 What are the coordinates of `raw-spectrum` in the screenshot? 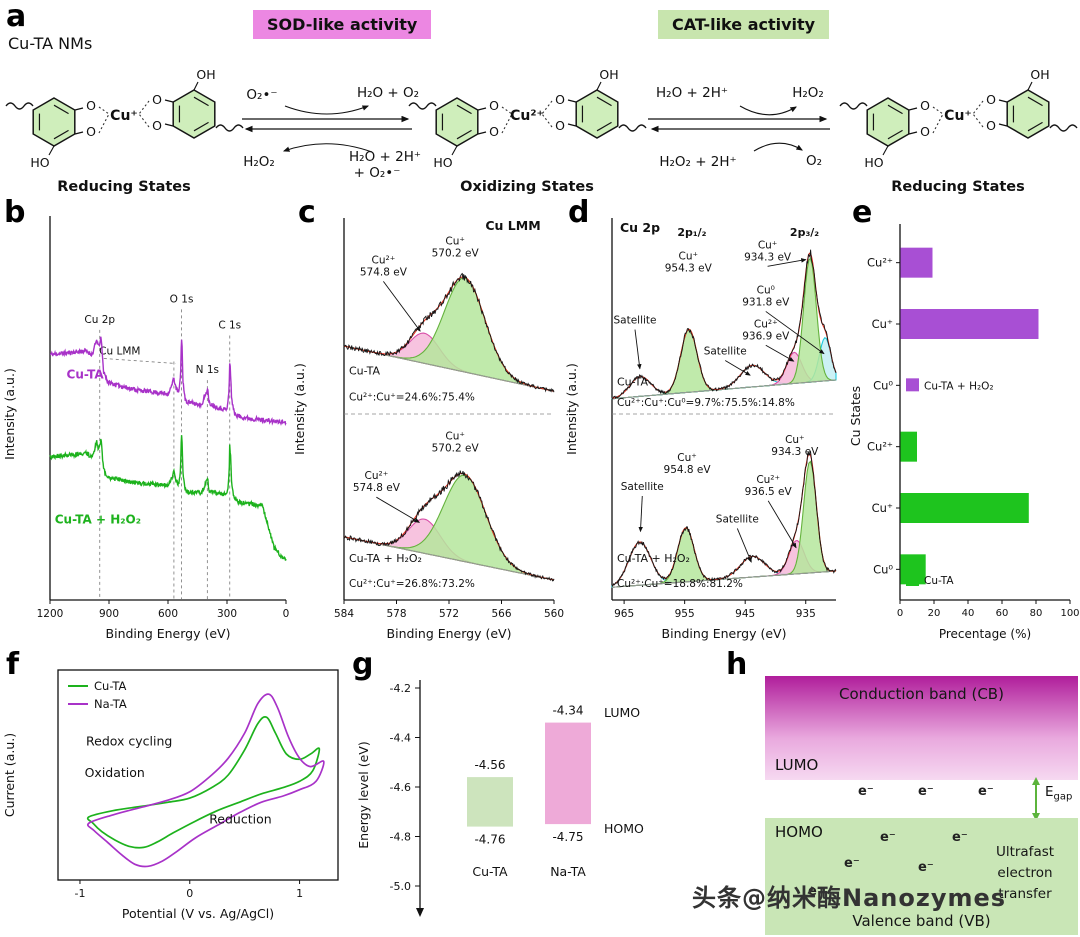 It's located at (449, 332).